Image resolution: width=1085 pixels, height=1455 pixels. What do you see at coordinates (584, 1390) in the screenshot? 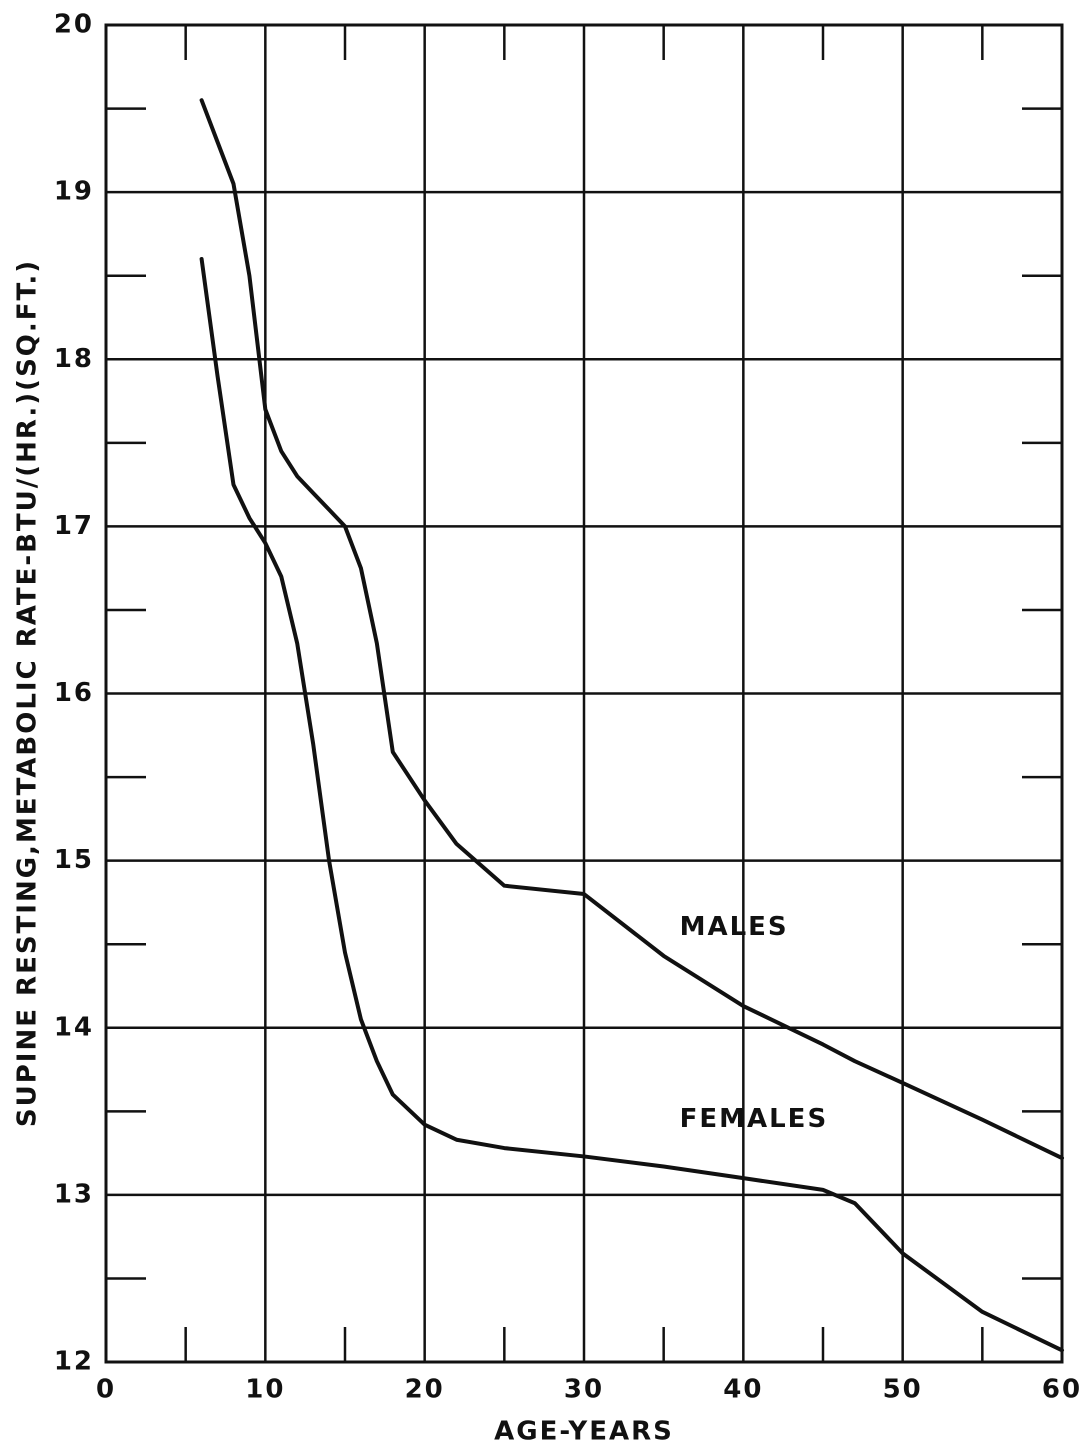
I see `x-tick-label: 30` at bounding box center [584, 1390].